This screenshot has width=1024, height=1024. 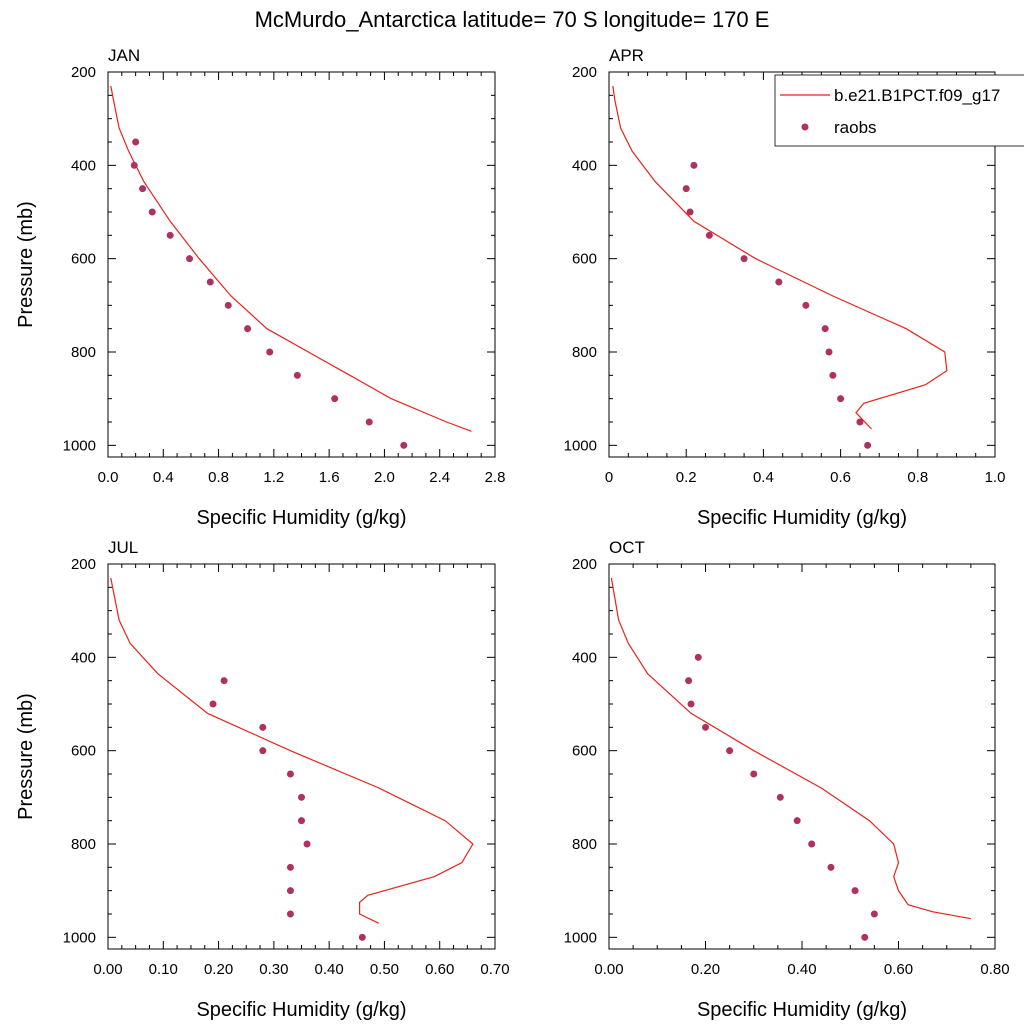 I want to click on x-tick-label: 0.2, so click(x=686, y=477).